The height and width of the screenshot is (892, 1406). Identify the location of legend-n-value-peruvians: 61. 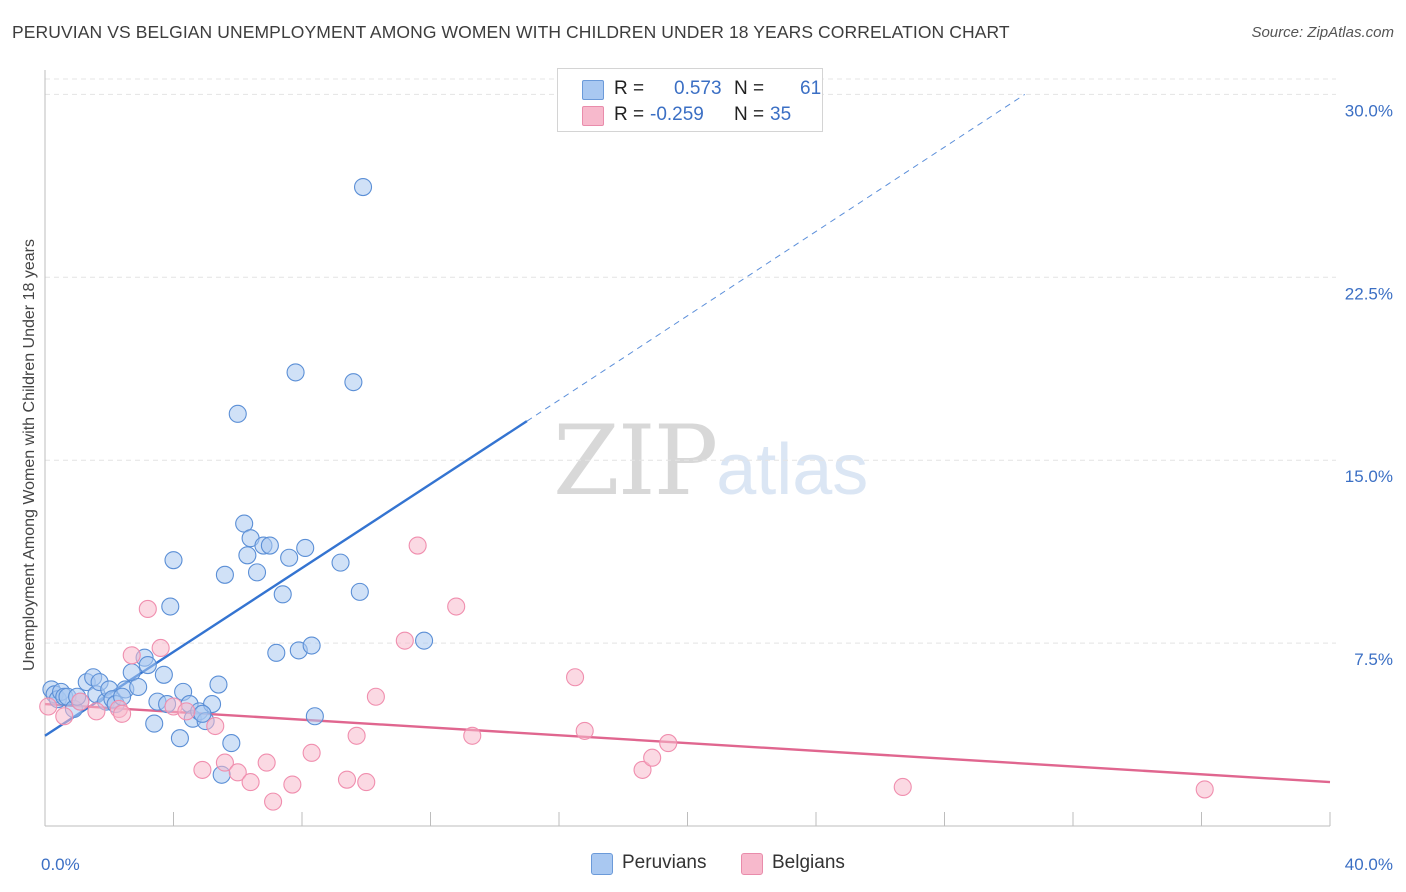
(811, 88).